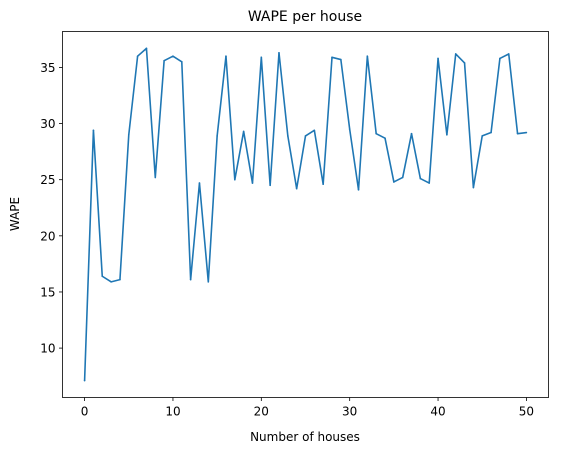  What do you see at coordinates (85, 412) in the screenshot?
I see `x-tick-label: 0` at bounding box center [85, 412].